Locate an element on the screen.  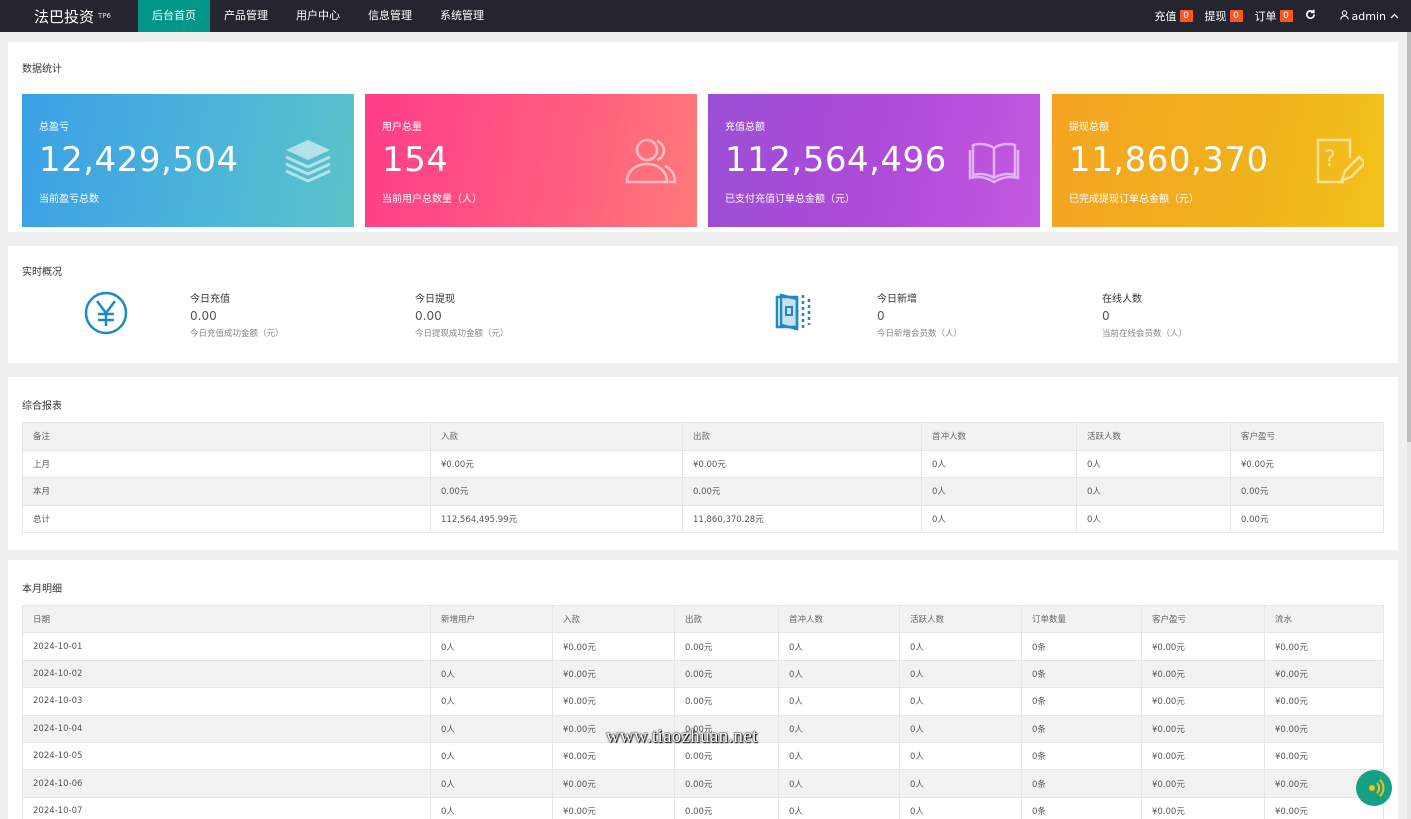
today-withdraw: 今日提现 0.00 今日提现成功金额（元） is located at coordinates (462, 314).